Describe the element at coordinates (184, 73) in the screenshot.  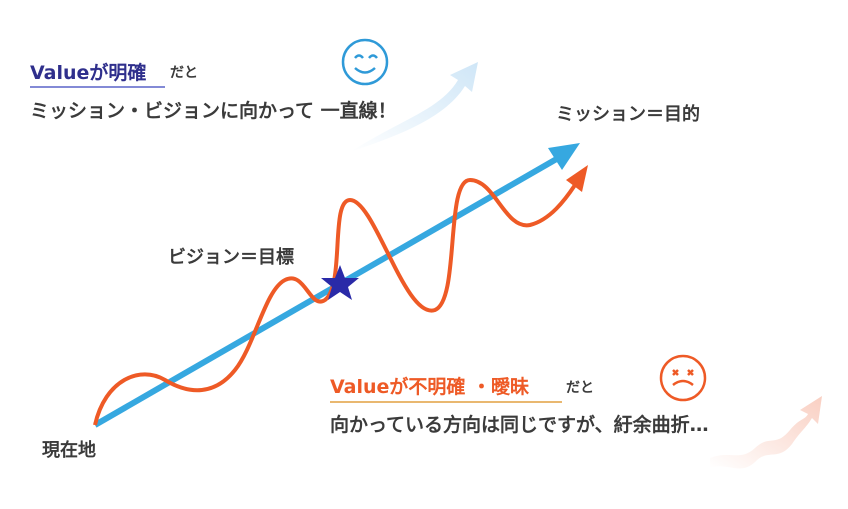
I see `top-suffix: だと` at that location.